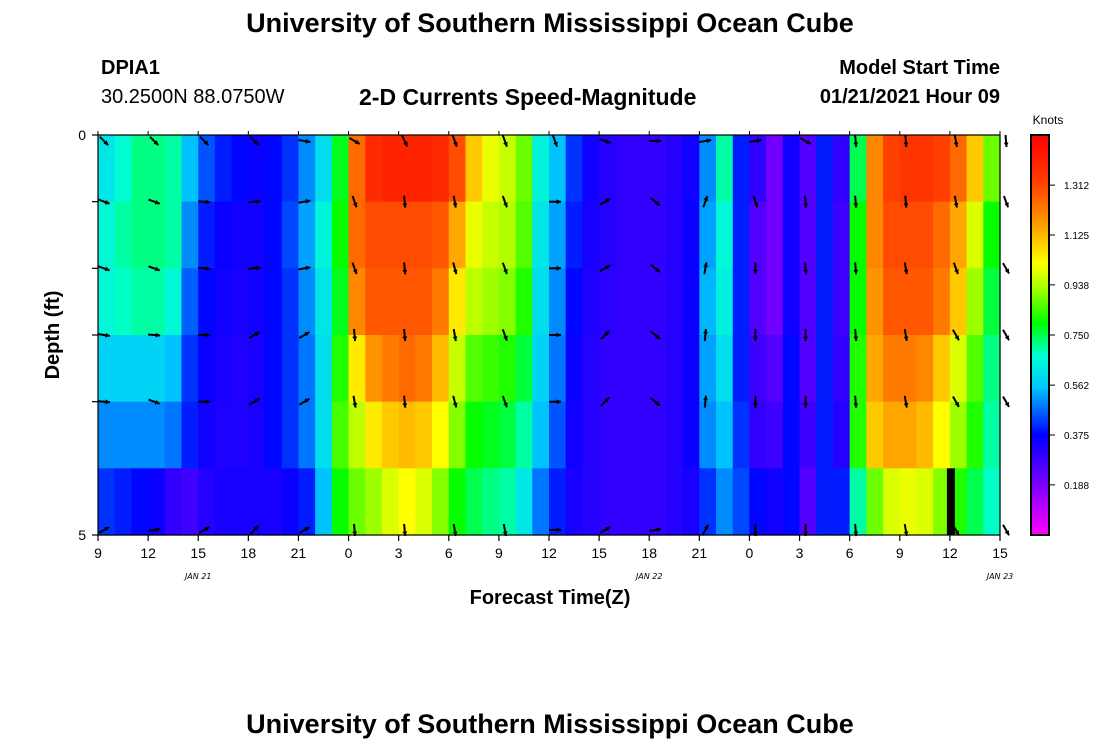  What do you see at coordinates (1076, 336) in the screenshot?
I see `colorbar-tick-label: 0.750` at bounding box center [1076, 336].